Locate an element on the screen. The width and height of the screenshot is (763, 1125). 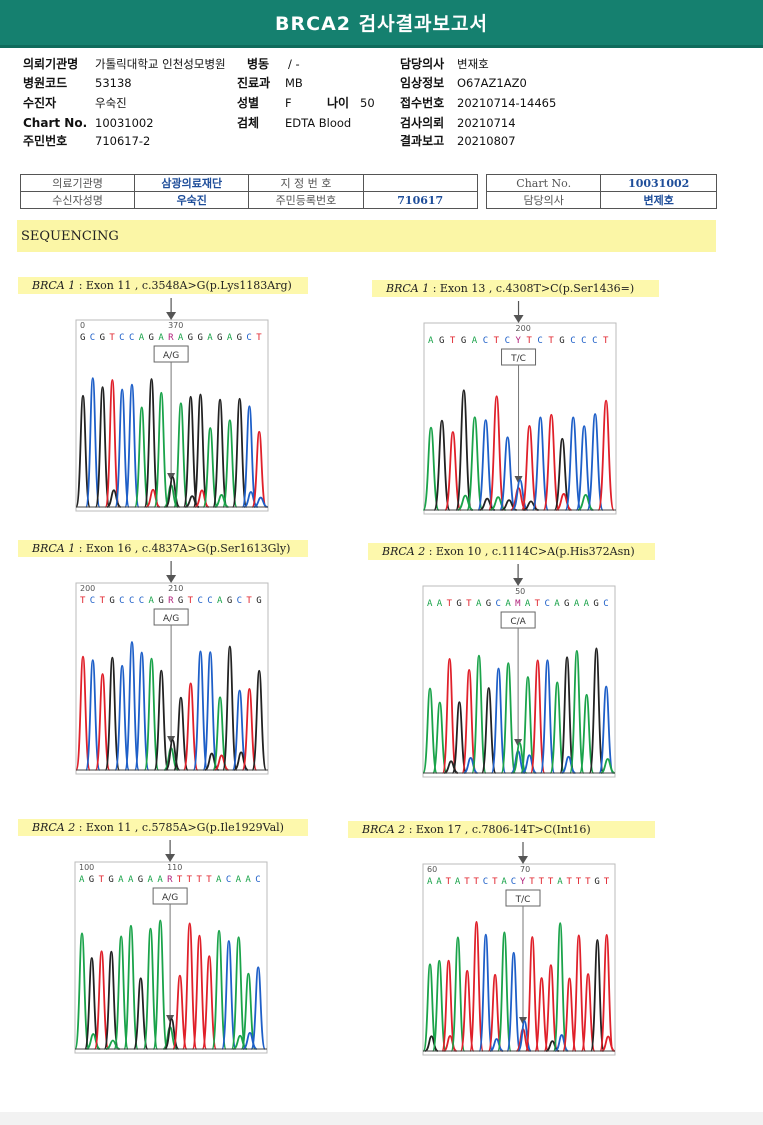
clinical-info-value: O67AZ1AZ0 is located at coordinates (492, 83).